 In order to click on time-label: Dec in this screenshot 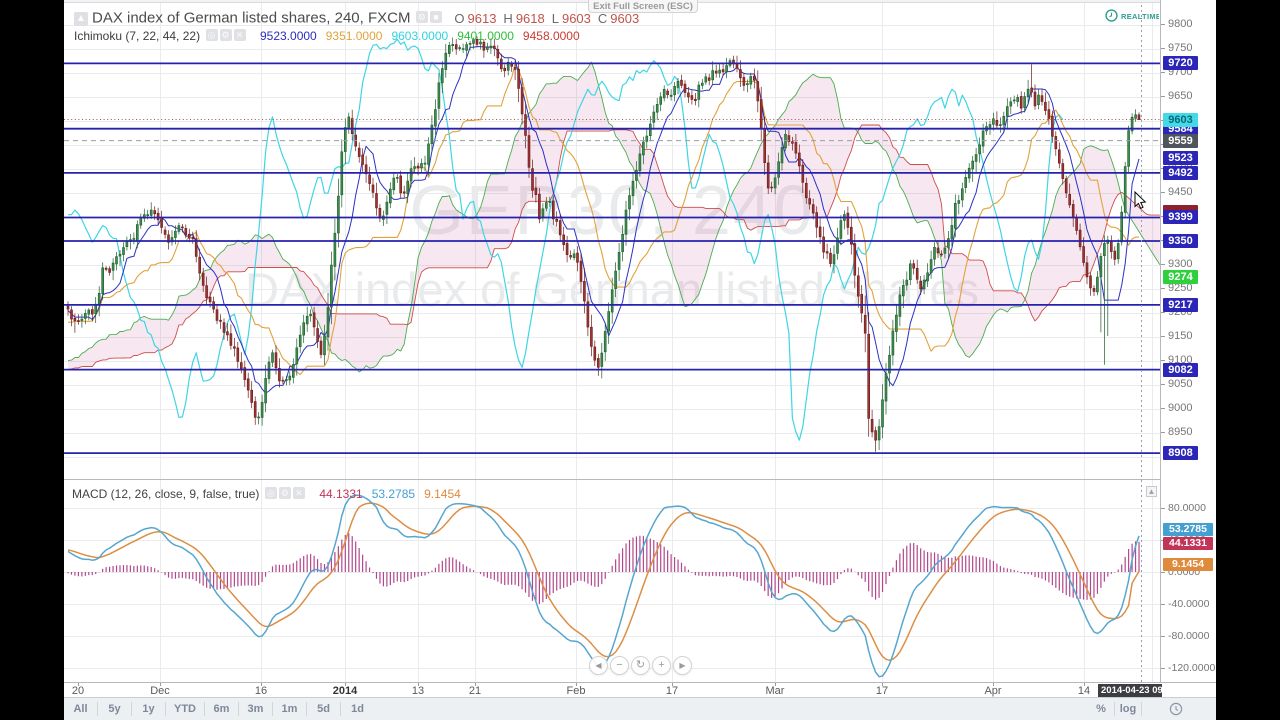, I will do `click(160, 691)`.